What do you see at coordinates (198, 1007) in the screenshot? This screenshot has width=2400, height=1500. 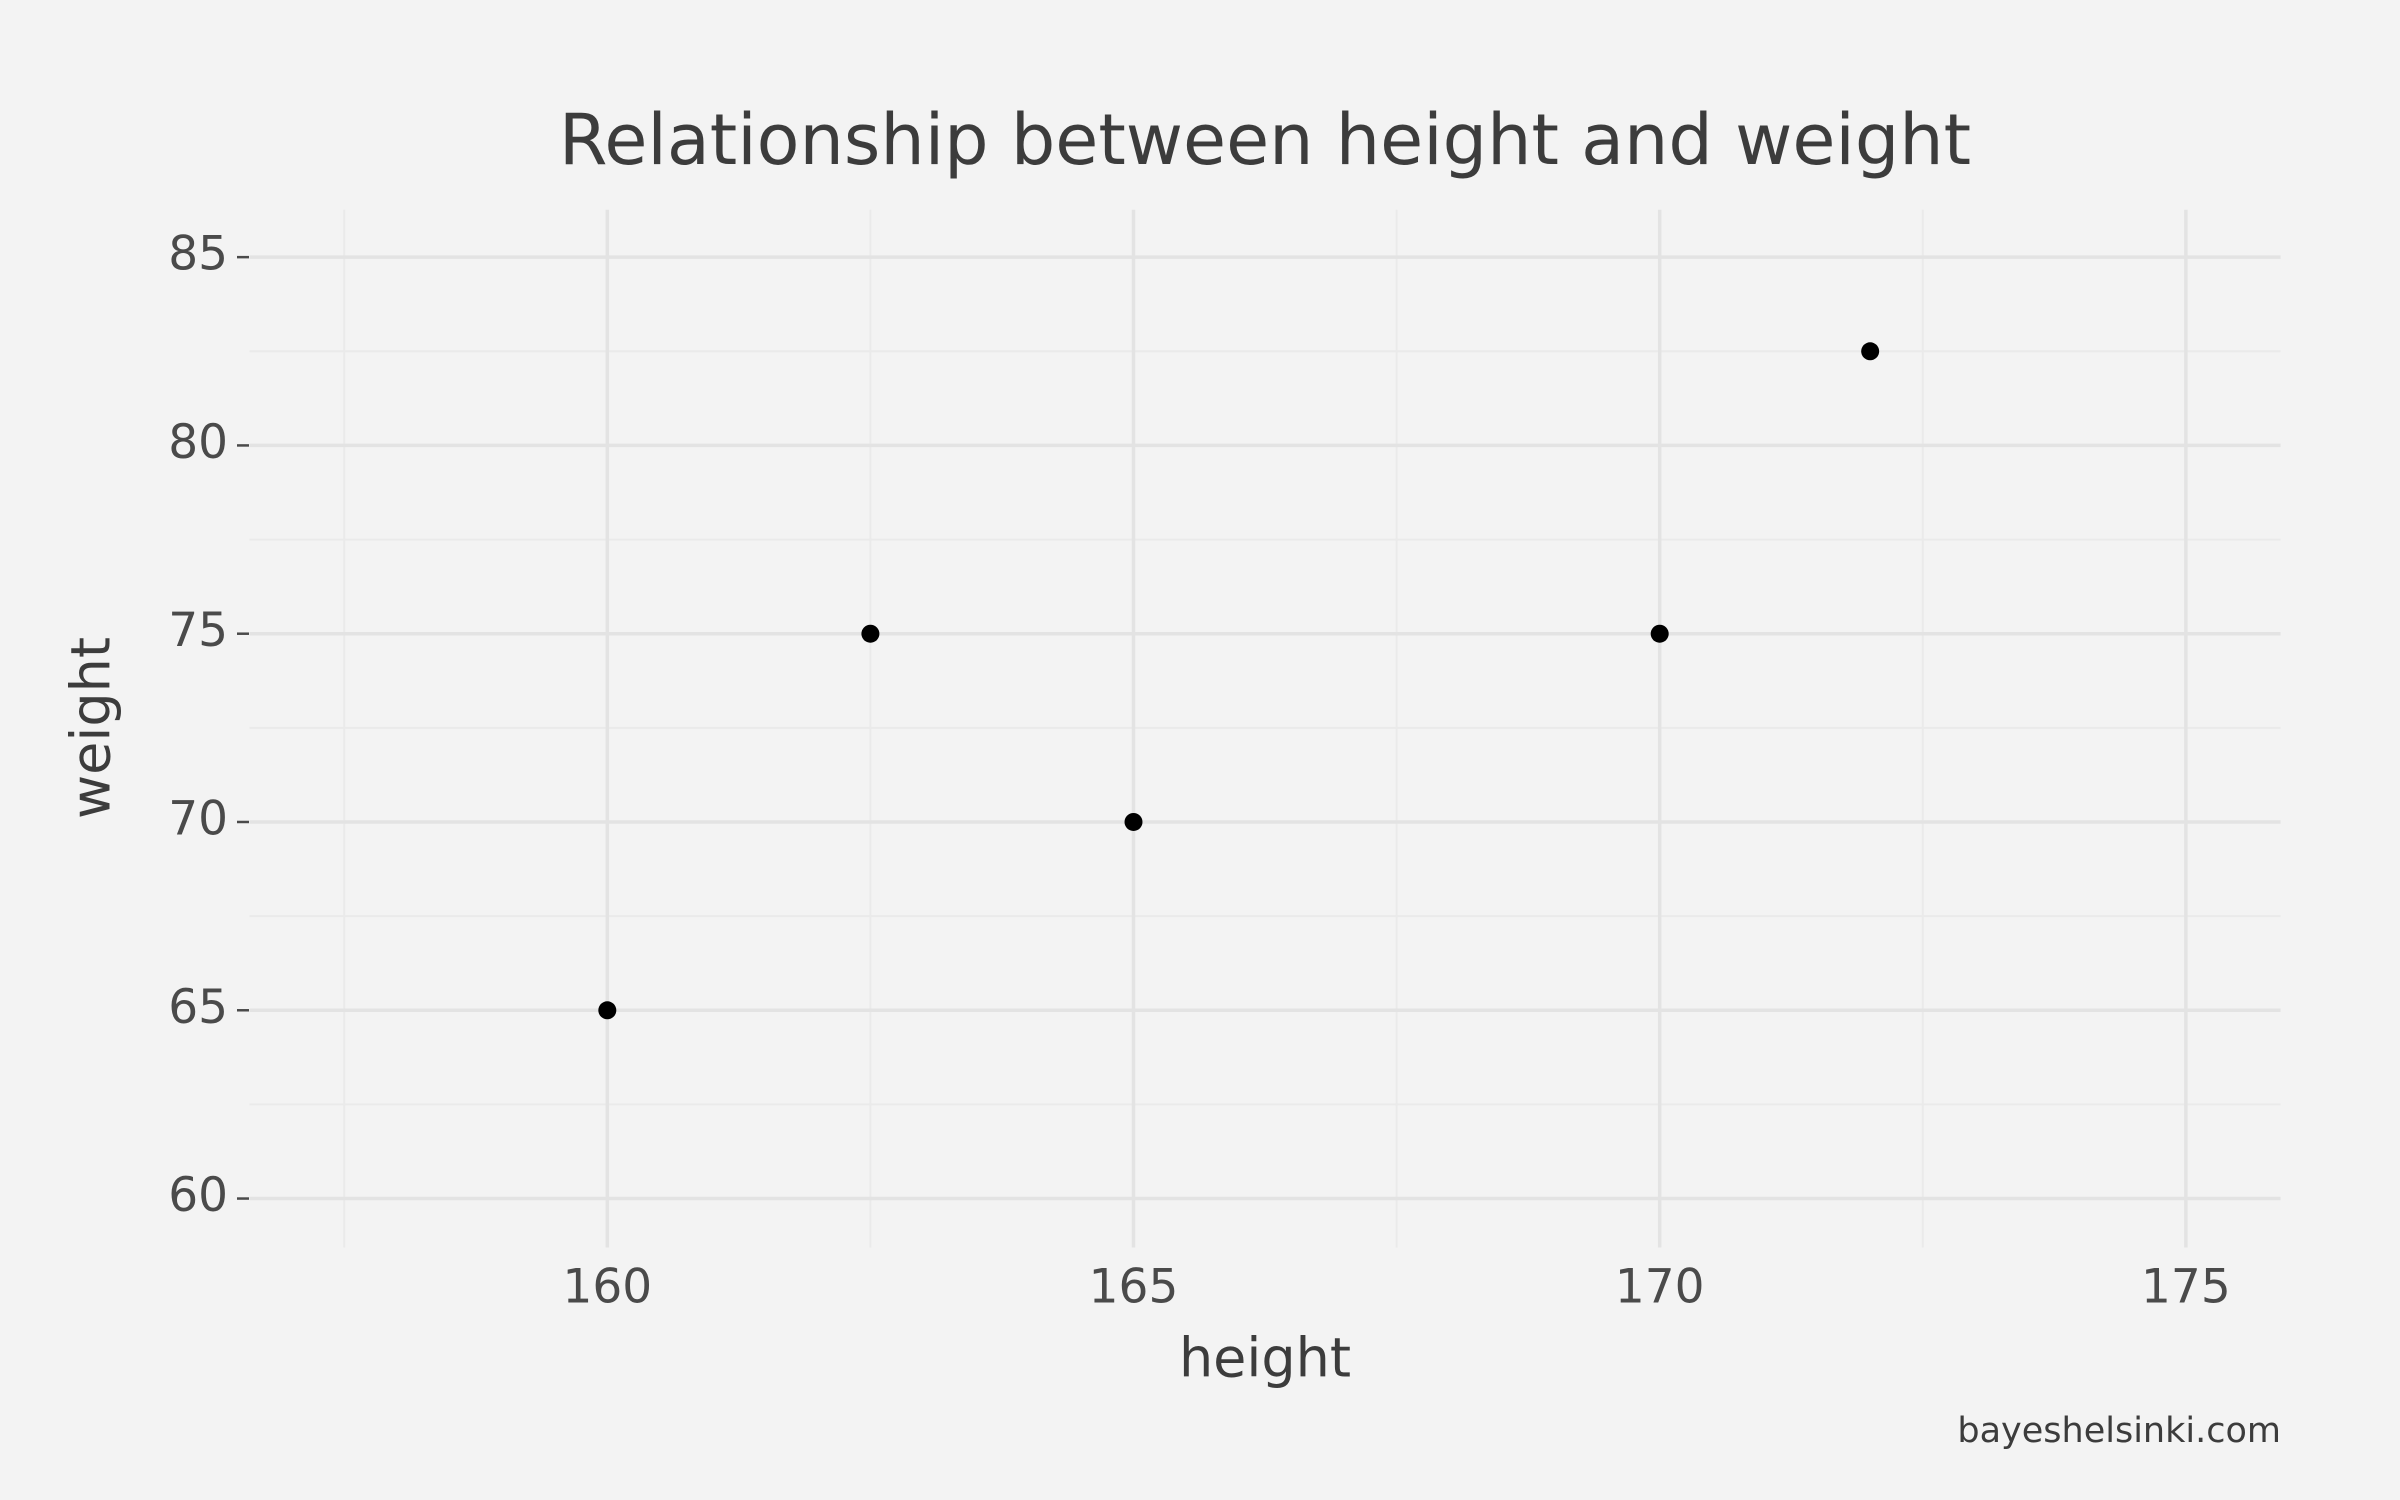 I see `y-tick-label: 65` at bounding box center [198, 1007].